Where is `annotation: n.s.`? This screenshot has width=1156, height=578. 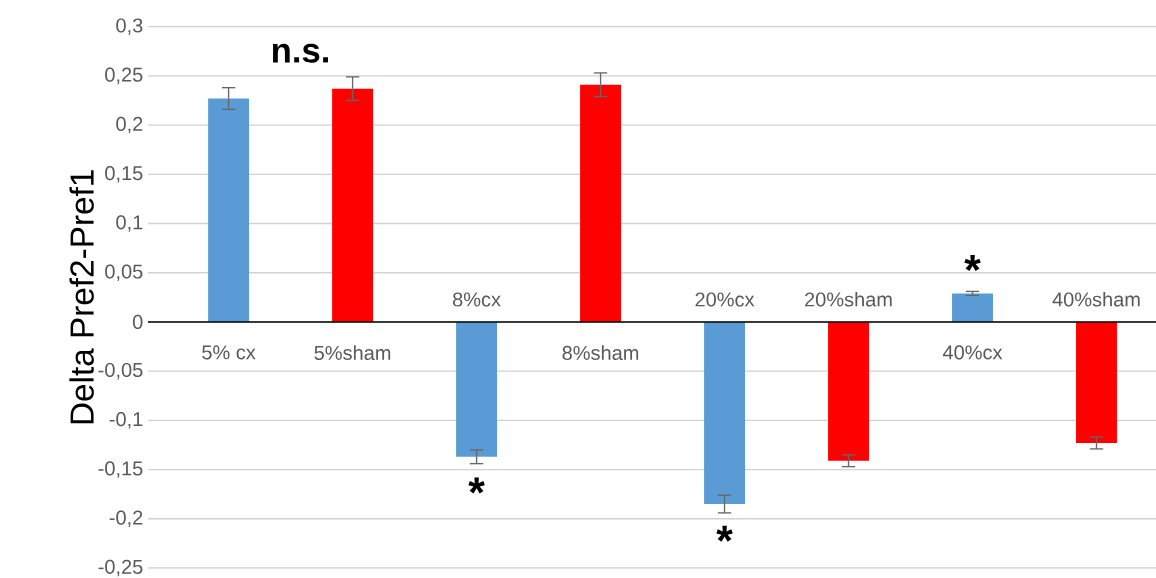
annotation: n.s. is located at coordinates (300, 53).